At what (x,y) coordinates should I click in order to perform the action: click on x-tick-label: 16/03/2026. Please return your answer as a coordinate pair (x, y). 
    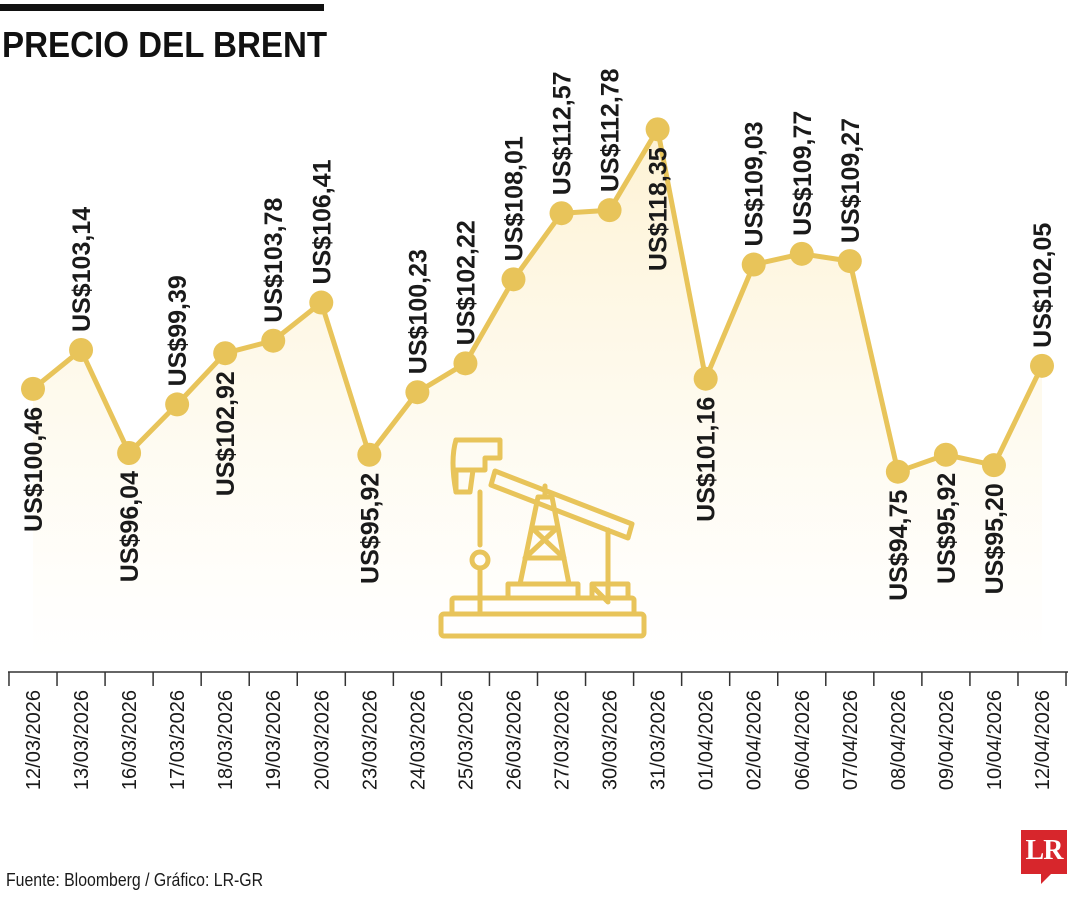
    Looking at the image, I should click on (130, 740).